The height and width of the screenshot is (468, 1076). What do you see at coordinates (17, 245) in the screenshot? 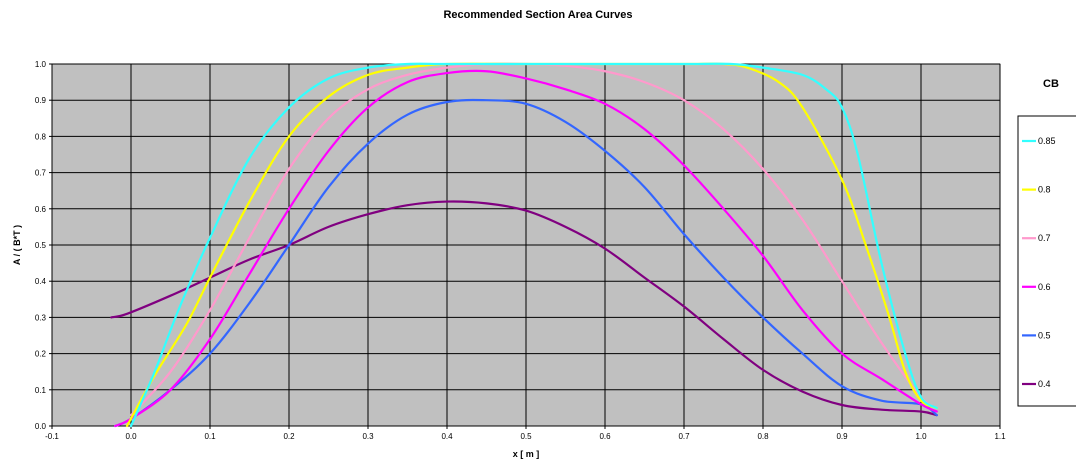
I see `y-axis-label: A / ( B*T )` at bounding box center [17, 245].